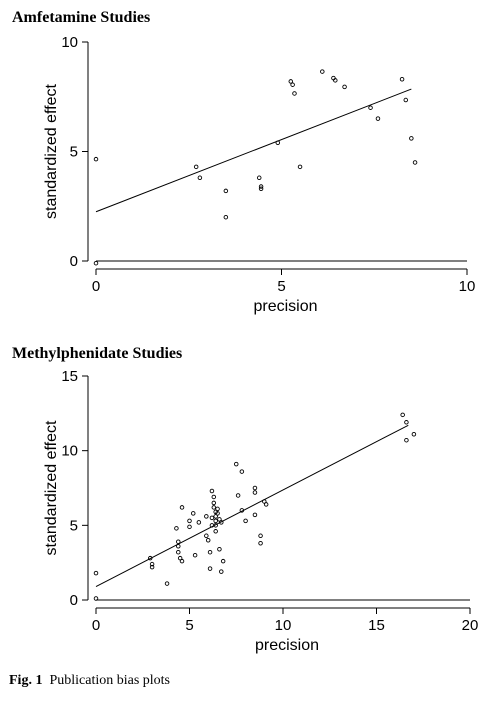 This screenshot has height=704, width=497. What do you see at coordinates (97, 353) in the screenshot?
I see `chart-title-methylphenidate: Methylphenidate Studies` at bounding box center [97, 353].